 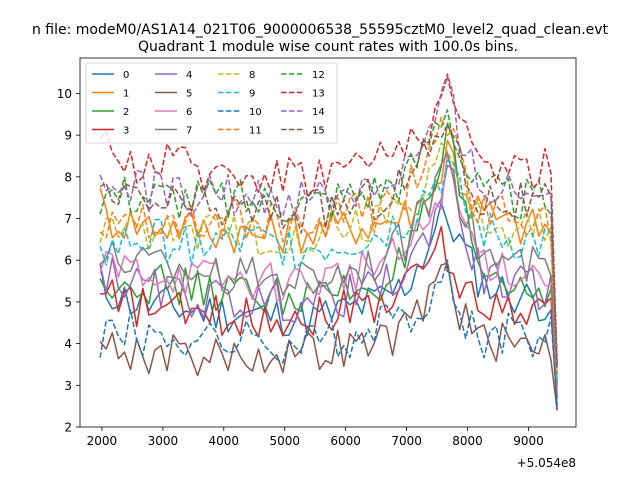 What do you see at coordinates (252, 94) in the screenshot?
I see `legend-label-9: 9` at bounding box center [252, 94].